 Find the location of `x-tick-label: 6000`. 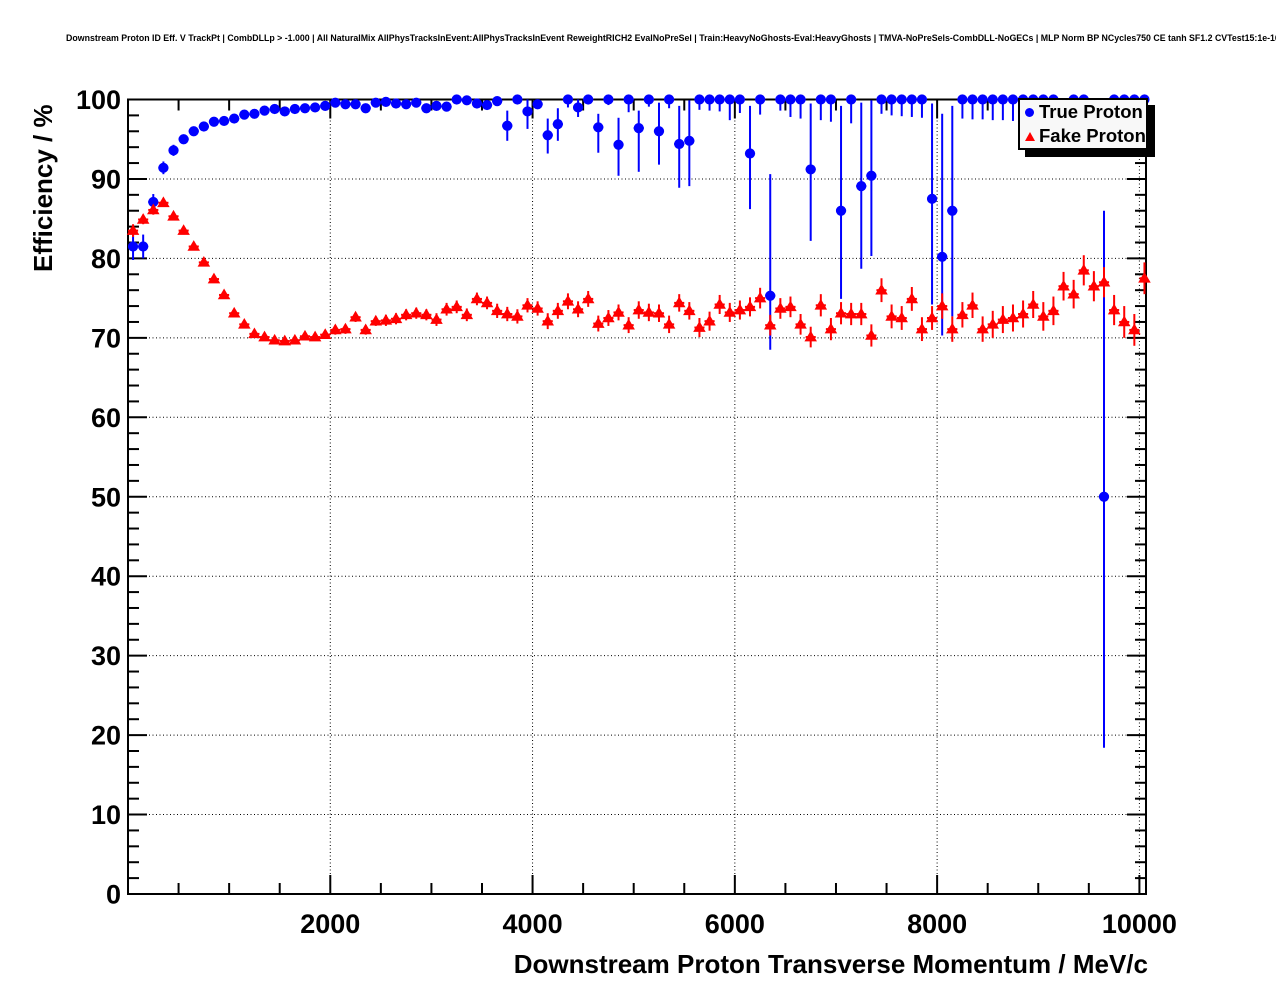

x-tick-label: 6000 is located at coordinates (735, 924).